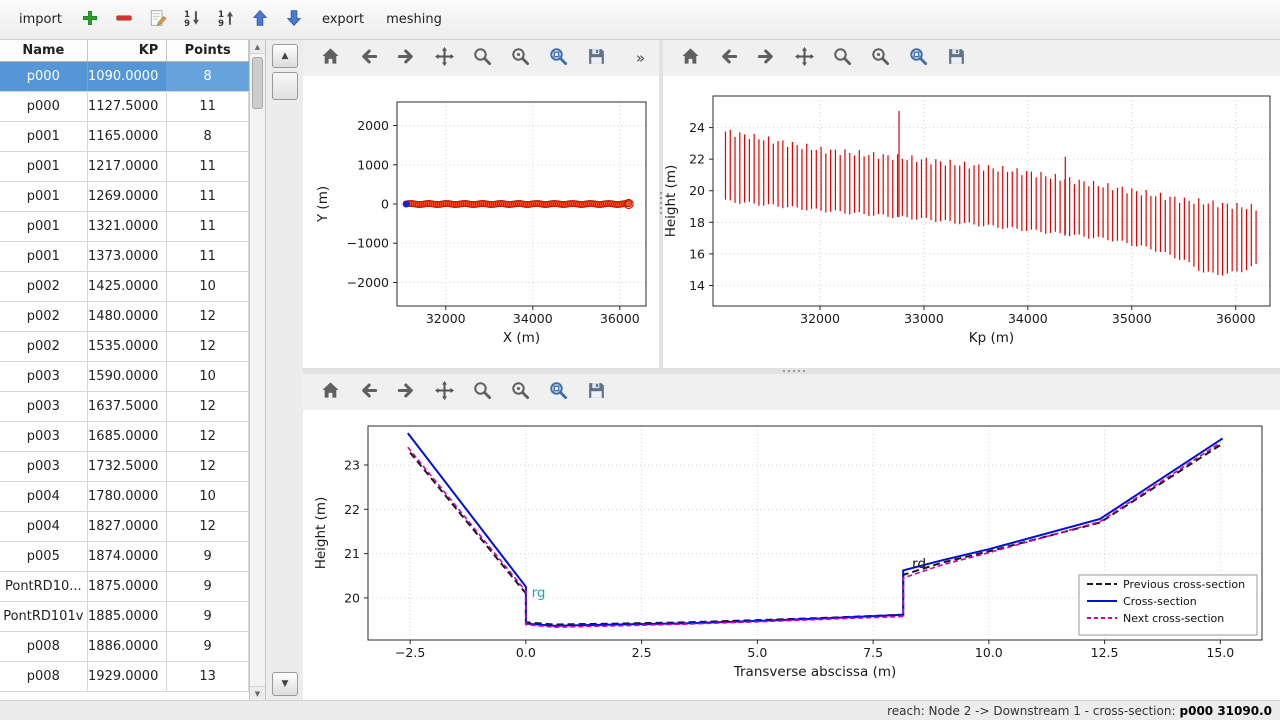 Image resolution: width=1280 pixels, height=720 pixels. Describe the element at coordinates (414, 19) in the screenshot. I see `meshing-button: meshing` at that location.